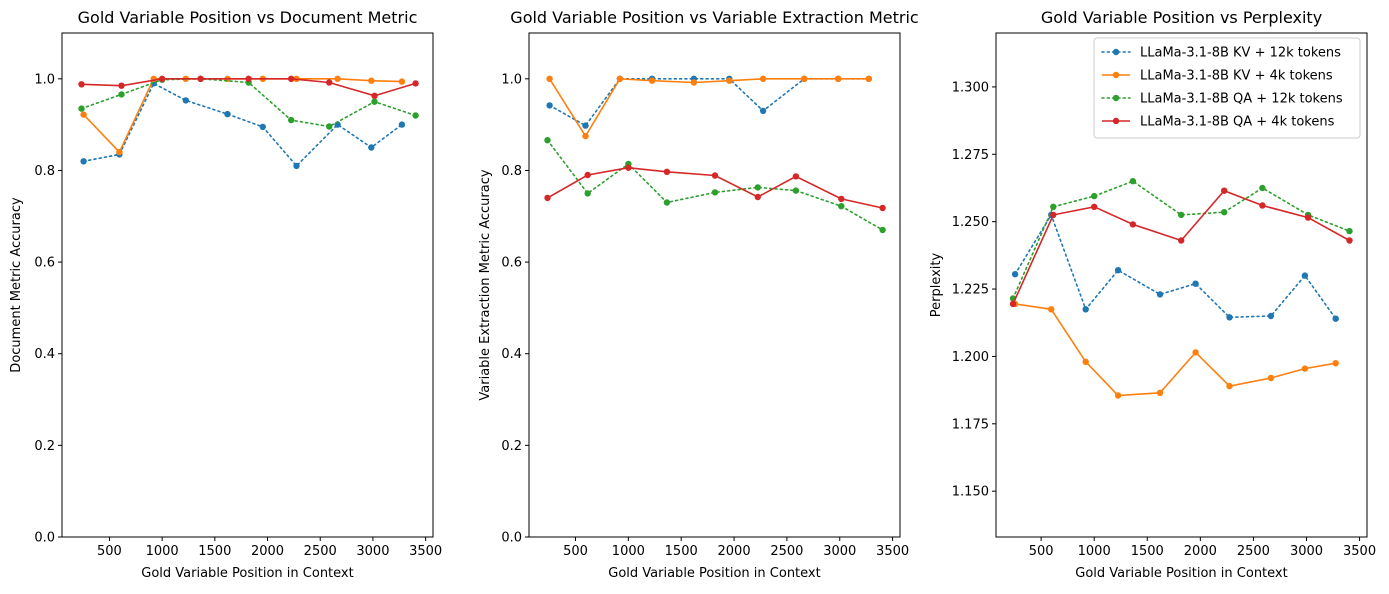  Describe the element at coordinates (970, 87) in the screenshot. I see `y-tick-label: 1.300` at that location.